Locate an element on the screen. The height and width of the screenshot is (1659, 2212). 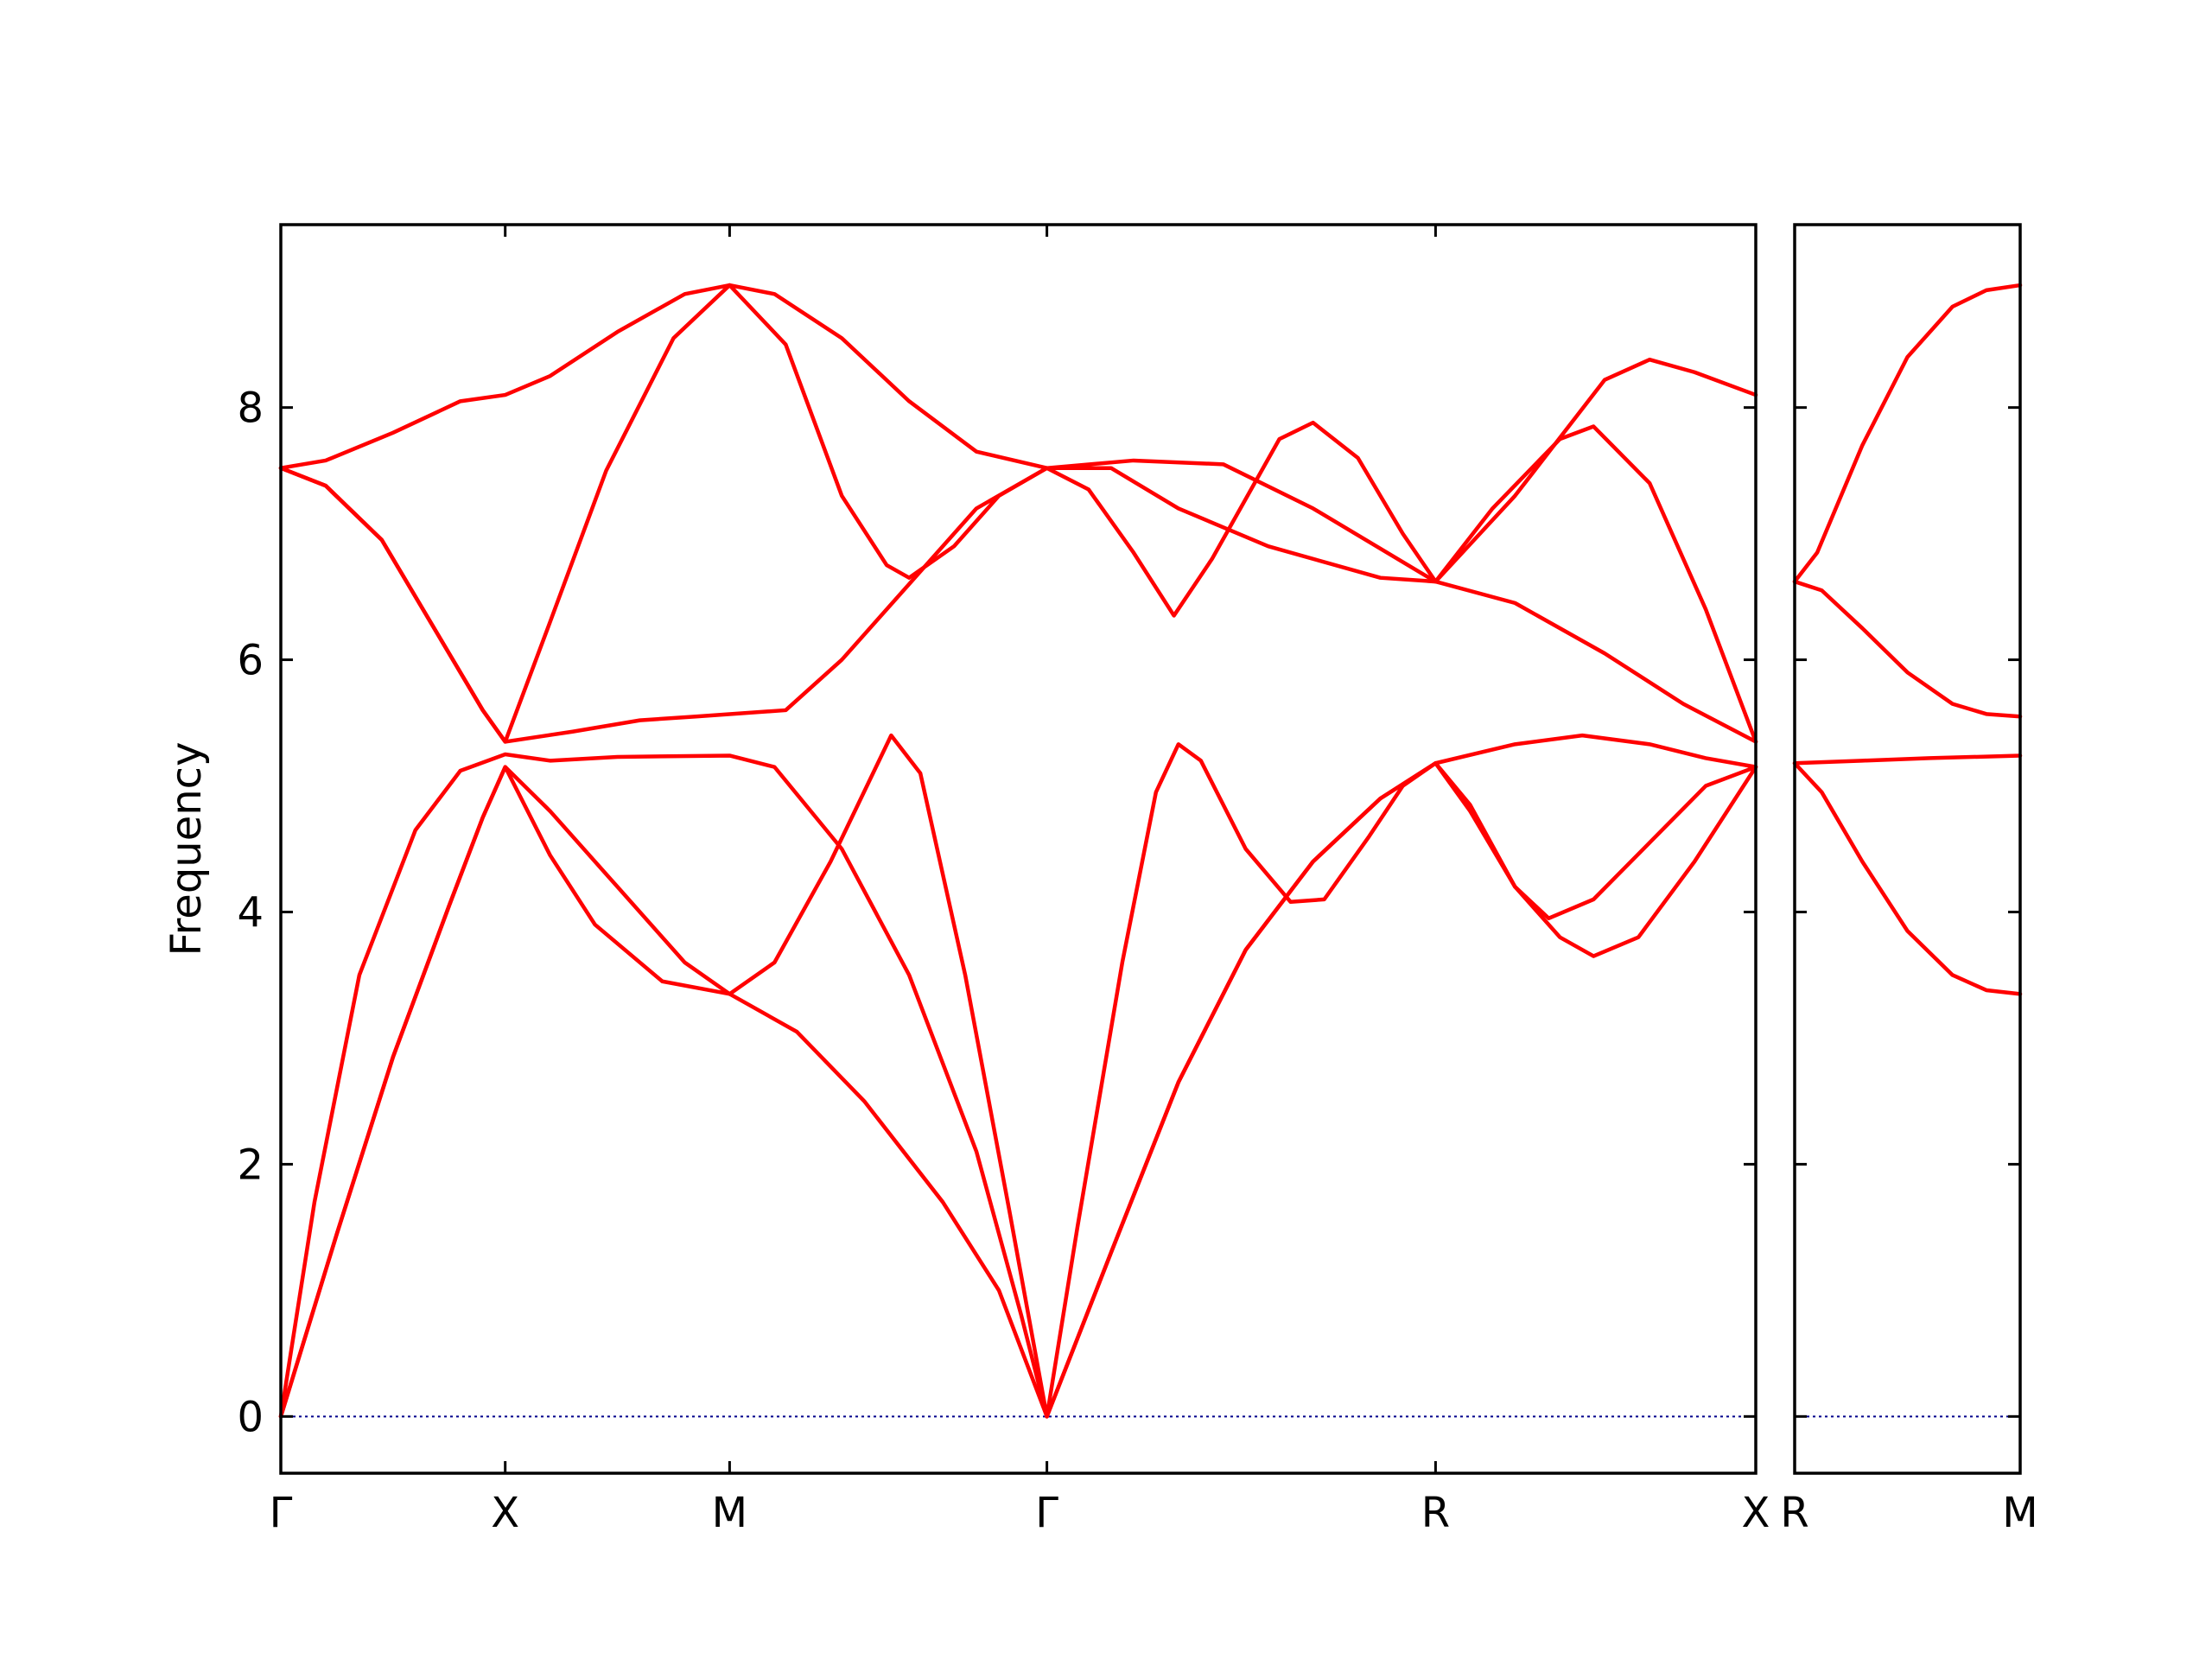
plot-frame is located at coordinates (1908, 849).